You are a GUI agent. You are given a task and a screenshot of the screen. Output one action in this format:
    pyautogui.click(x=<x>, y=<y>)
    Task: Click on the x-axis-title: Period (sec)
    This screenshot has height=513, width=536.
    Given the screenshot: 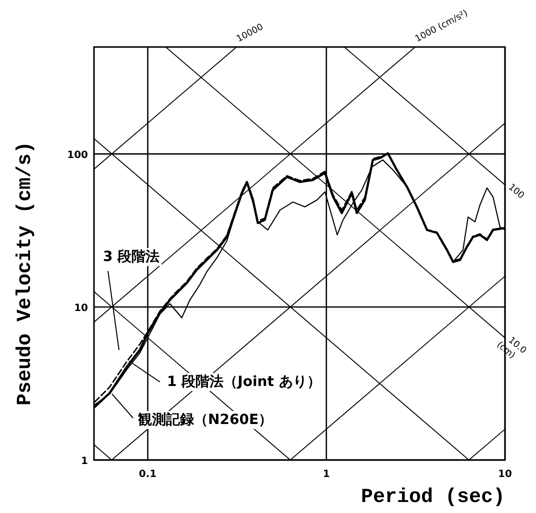 What is the action you would take?
    pyautogui.click(x=432, y=497)
    